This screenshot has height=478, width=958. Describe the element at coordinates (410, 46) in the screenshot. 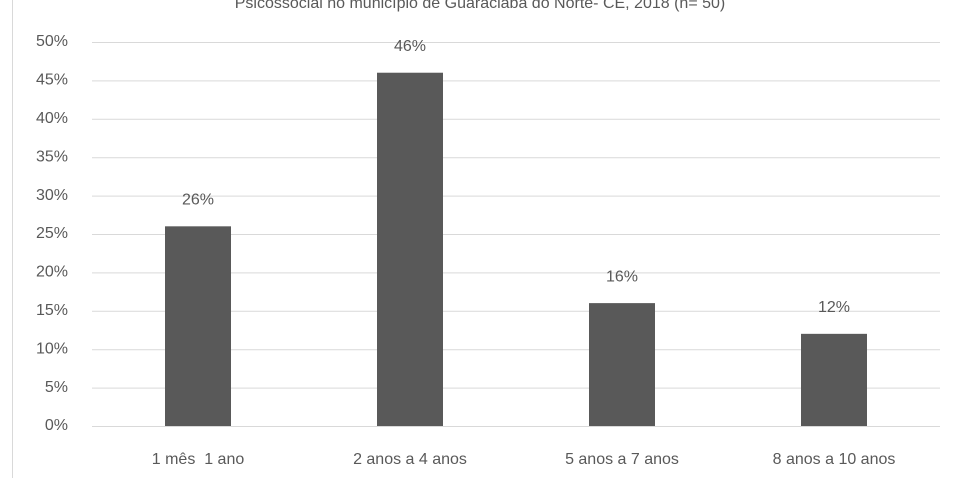

I see `data-label: 46%` at that location.